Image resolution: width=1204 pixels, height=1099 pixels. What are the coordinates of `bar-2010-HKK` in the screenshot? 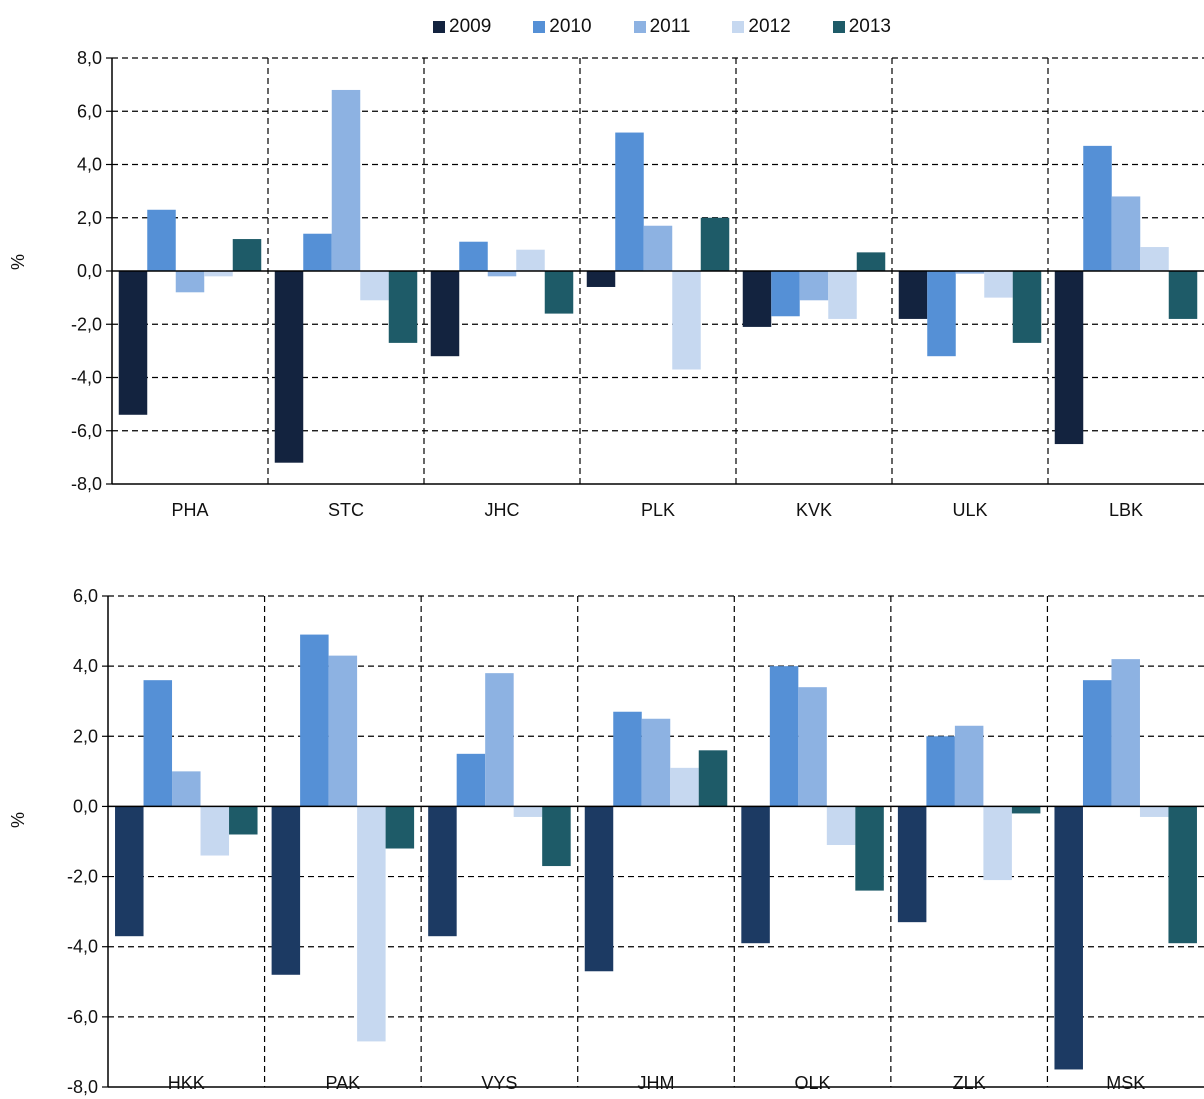 It's located at (158, 743).